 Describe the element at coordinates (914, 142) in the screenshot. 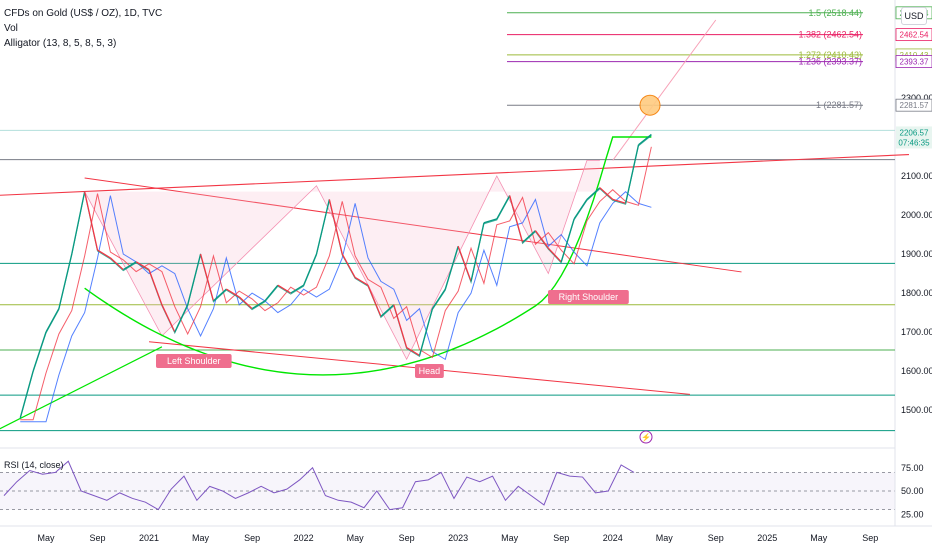

I see `countdown-label: 07:46:35` at that location.